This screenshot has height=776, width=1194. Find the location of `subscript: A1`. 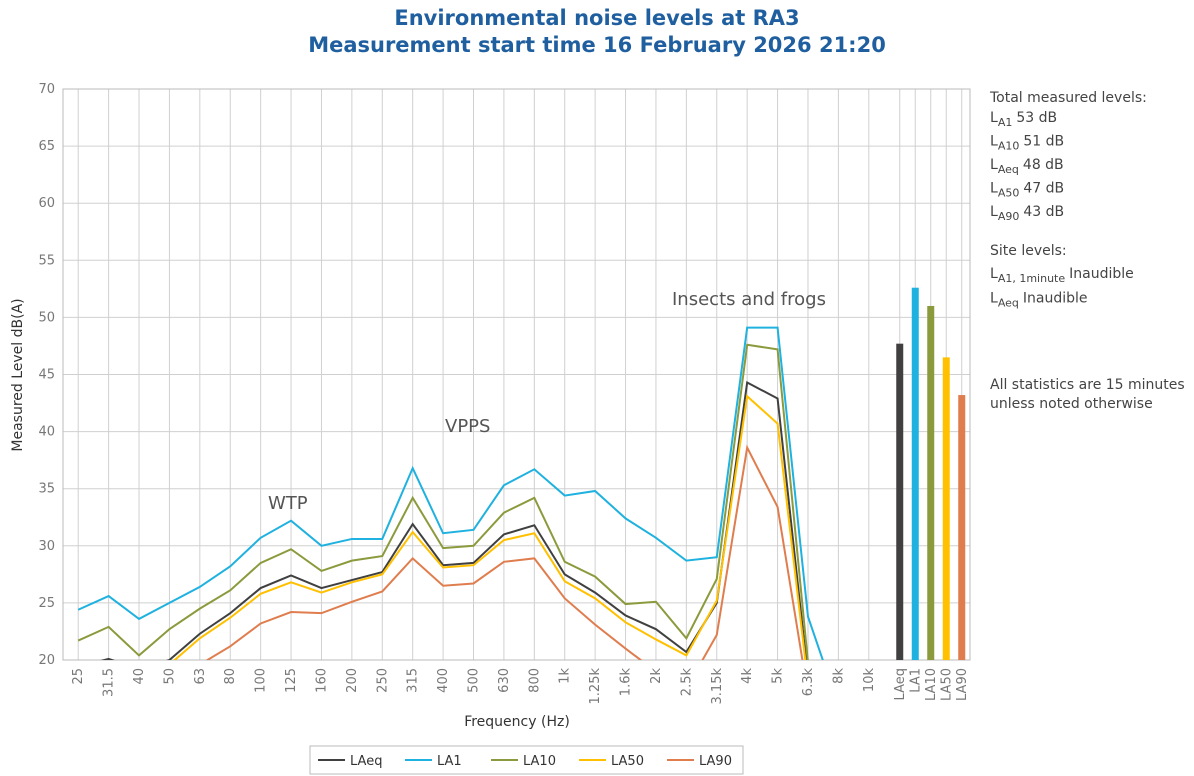

subscript: A1 is located at coordinates (1005, 122).